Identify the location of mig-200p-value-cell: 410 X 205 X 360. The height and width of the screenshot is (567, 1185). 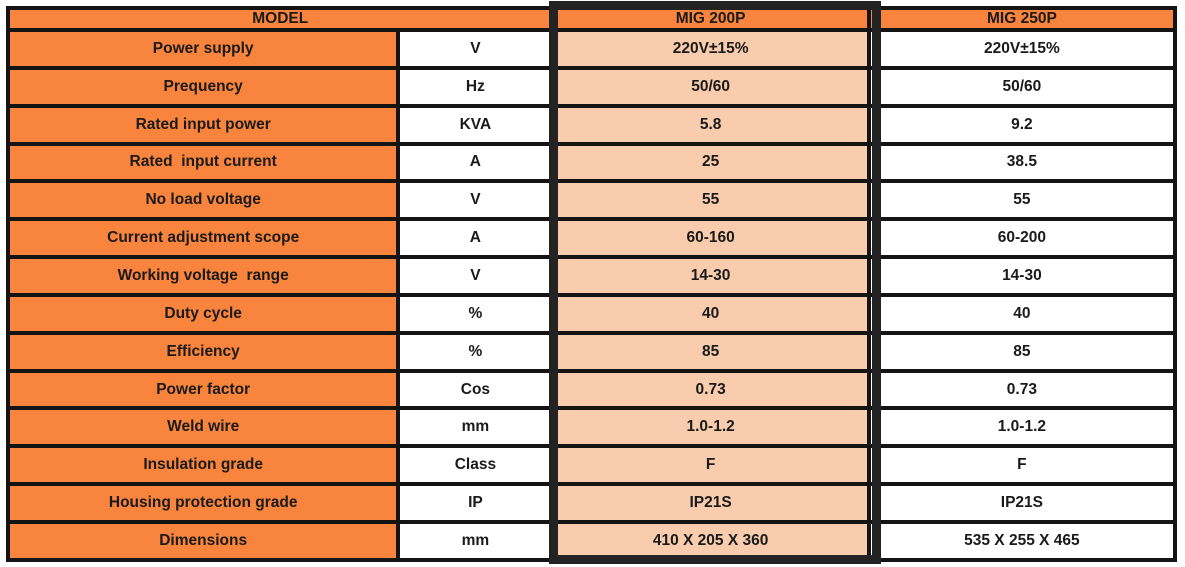
(710, 541).